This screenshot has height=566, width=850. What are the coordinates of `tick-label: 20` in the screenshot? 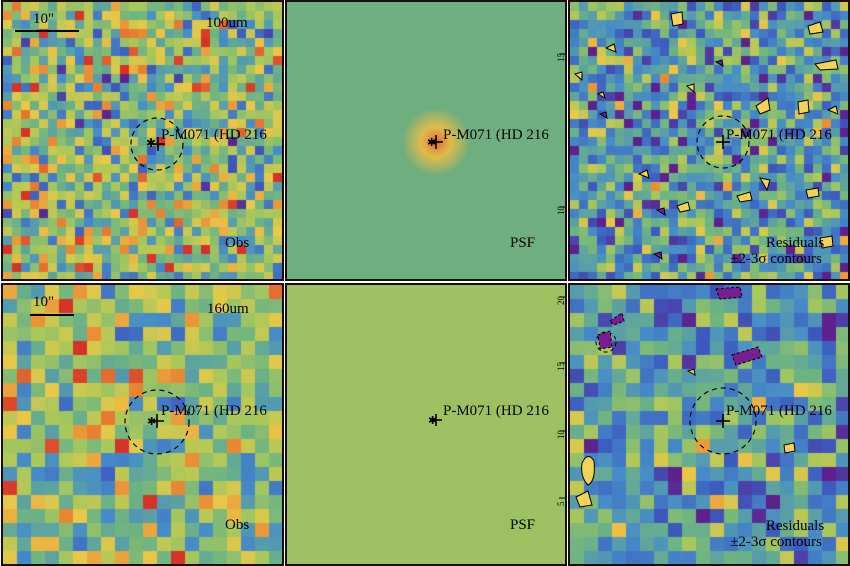 It's located at (561, 300).